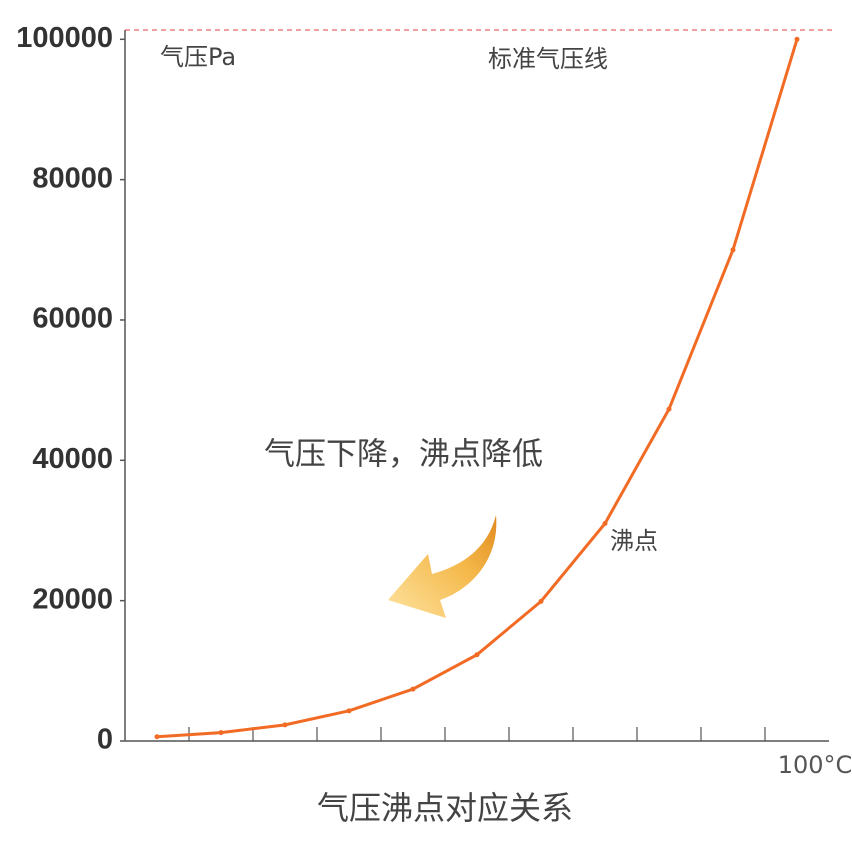 This screenshot has width=852, height=852. I want to click on y-tick-label: 80000, so click(72, 178).